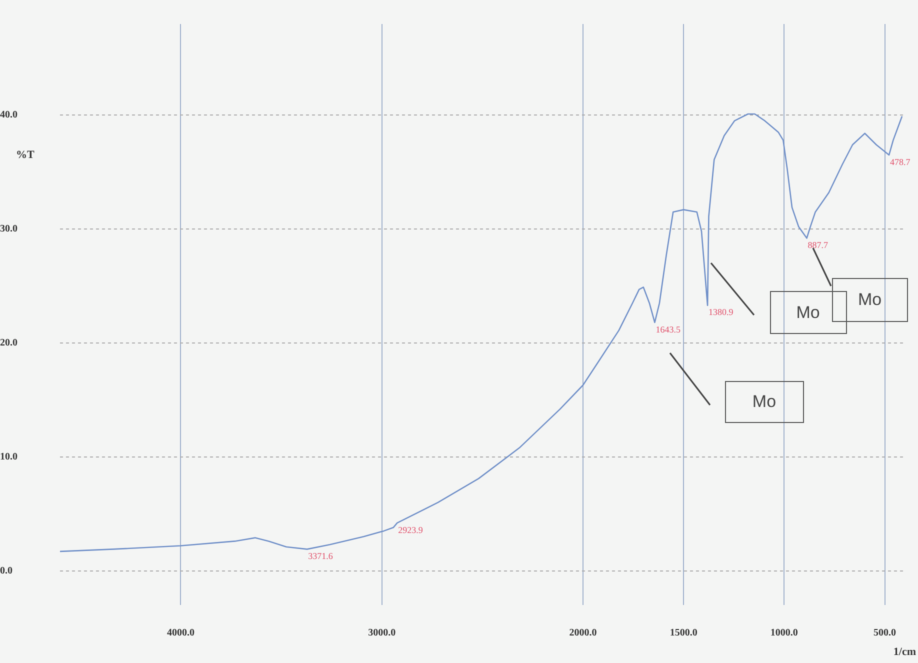 The height and width of the screenshot is (663, 918). Describe the element at coordinates (9, 456) in the screenshot. I see `y-tick-label: 10.0` at that location.